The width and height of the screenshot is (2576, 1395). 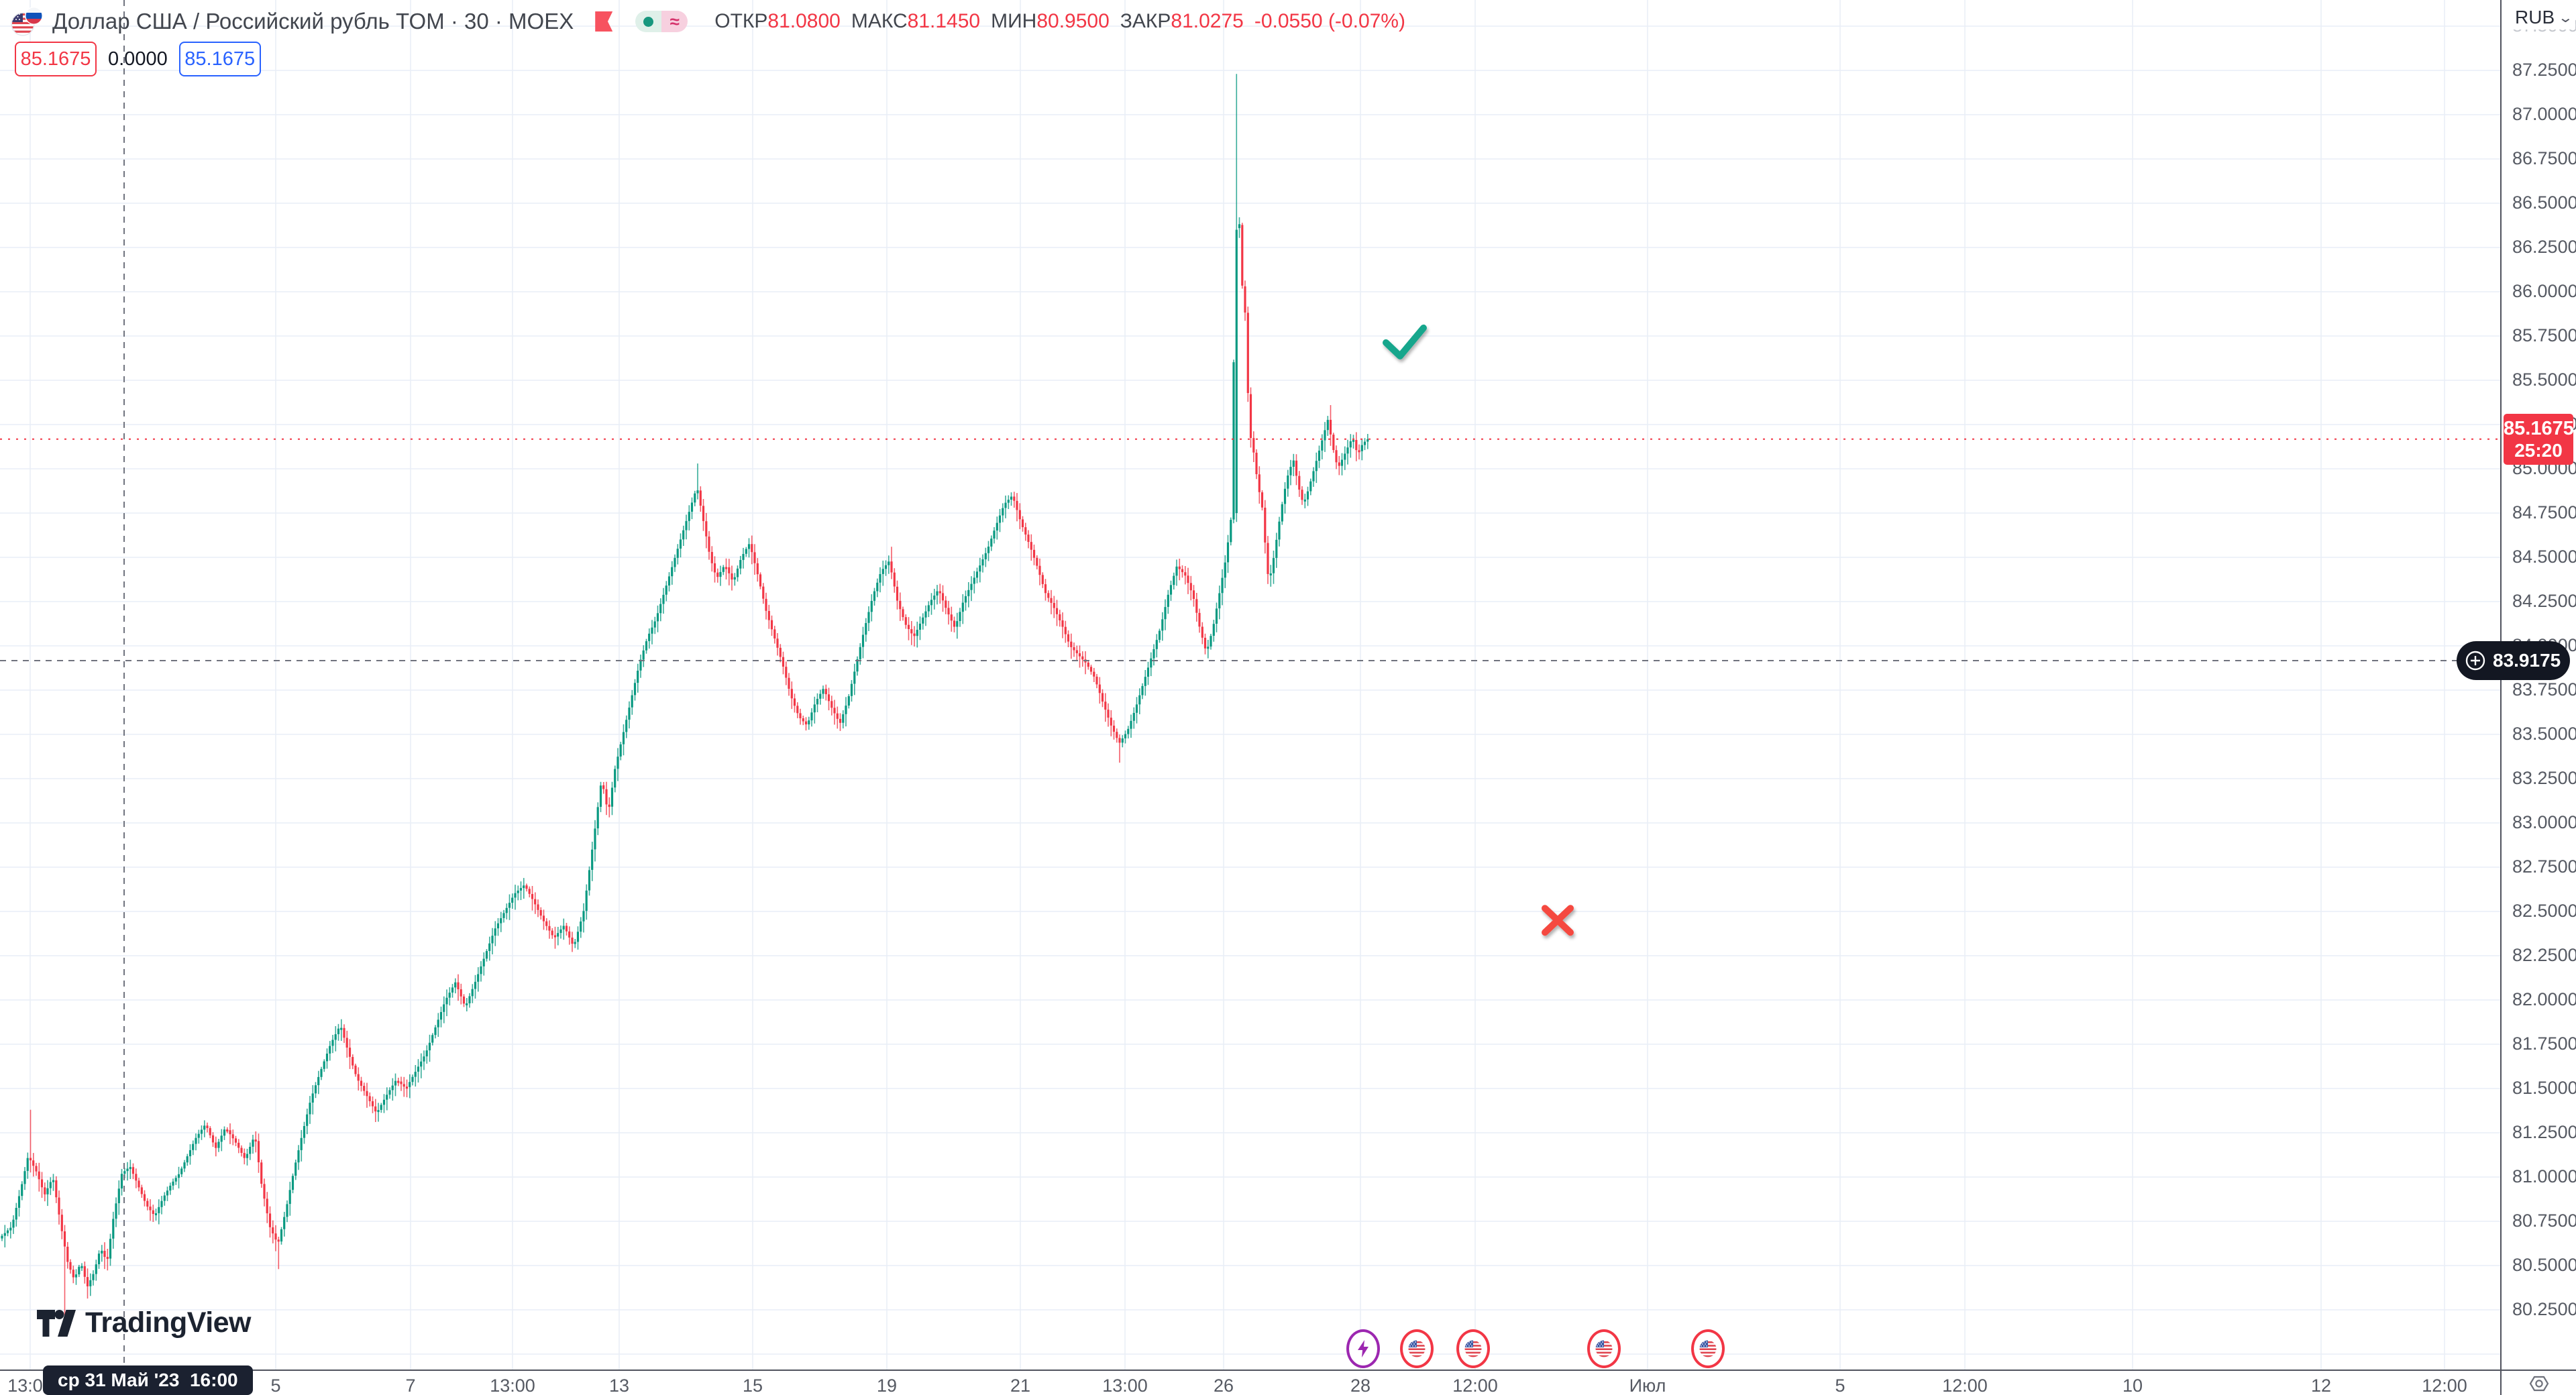 What do you see at coordinates (56, 59) in the screenshot?
I see `sell-button: 85.1675` at bounding box center [56, 59].